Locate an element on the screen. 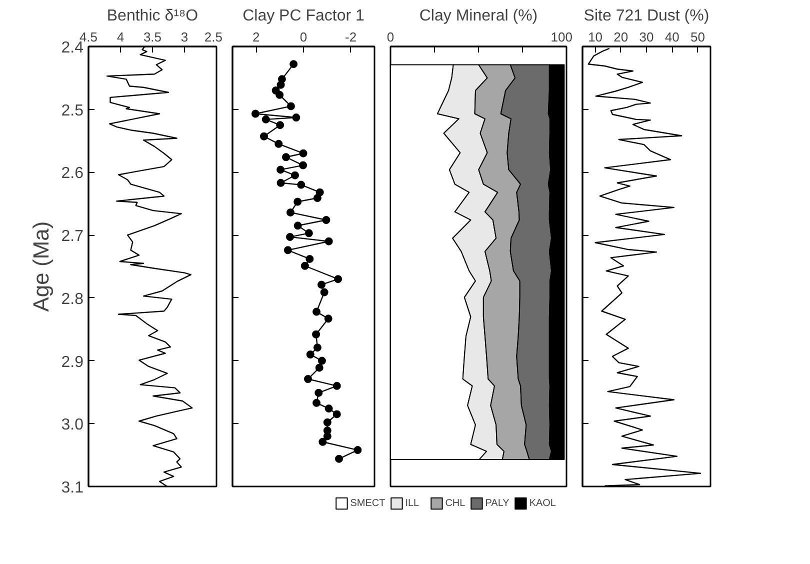  y-tick-label: 2.7 is located at coordinates (72, 237).